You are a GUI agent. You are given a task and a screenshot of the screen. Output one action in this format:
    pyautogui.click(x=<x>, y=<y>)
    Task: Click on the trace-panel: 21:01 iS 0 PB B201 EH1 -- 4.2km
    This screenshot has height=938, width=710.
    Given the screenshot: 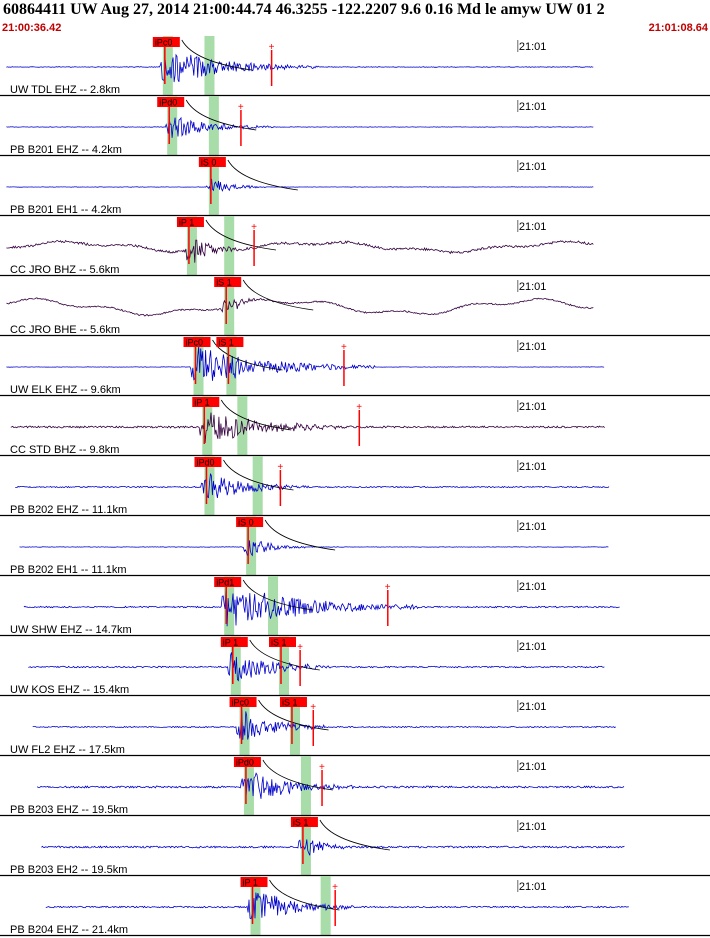 What is the action you would take?
    pyautogui.click(x=355, y=186)
    